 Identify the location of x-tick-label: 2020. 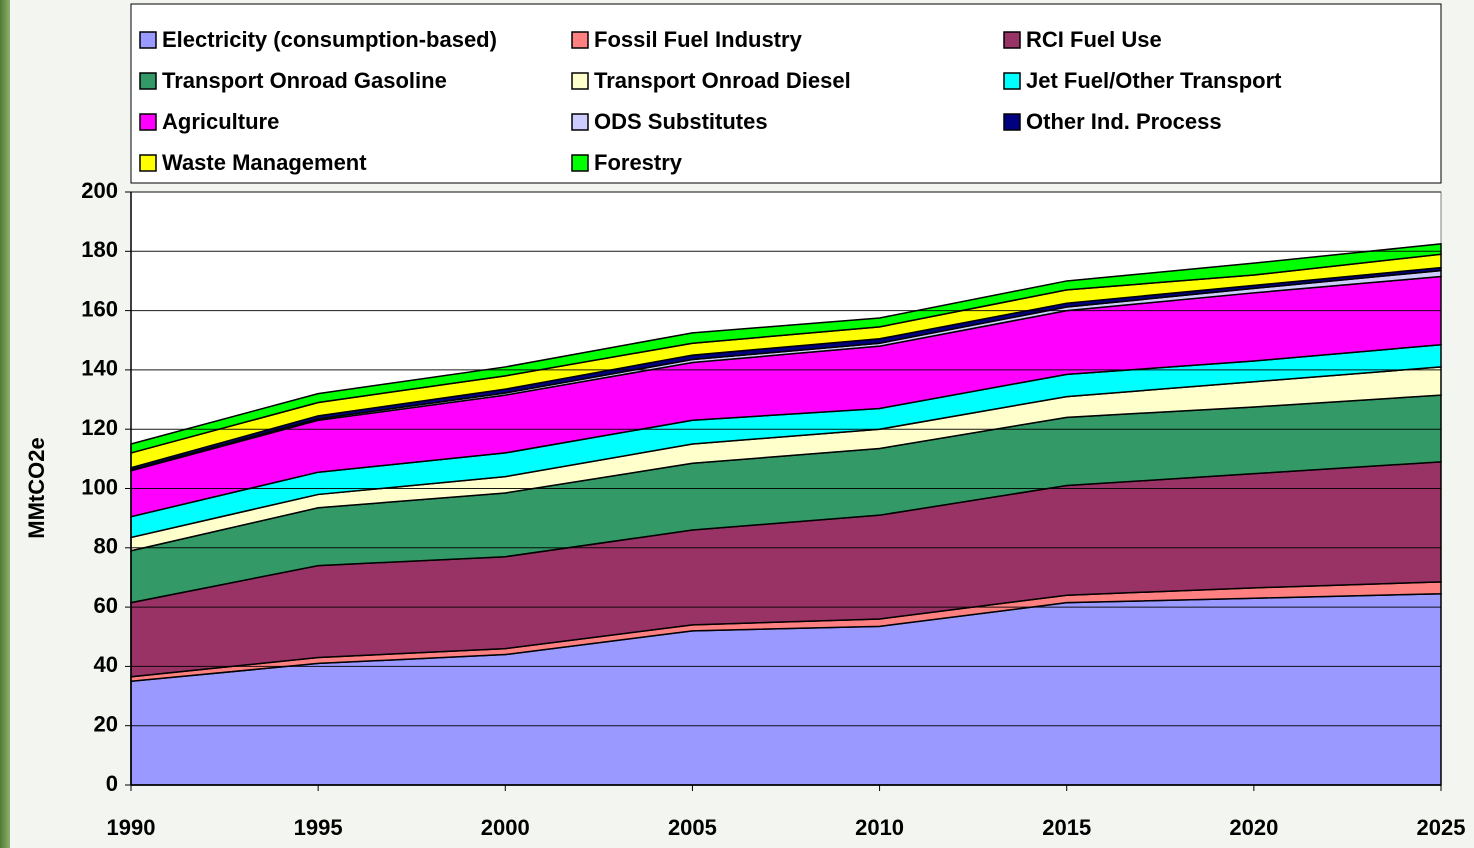
(1253, 827).